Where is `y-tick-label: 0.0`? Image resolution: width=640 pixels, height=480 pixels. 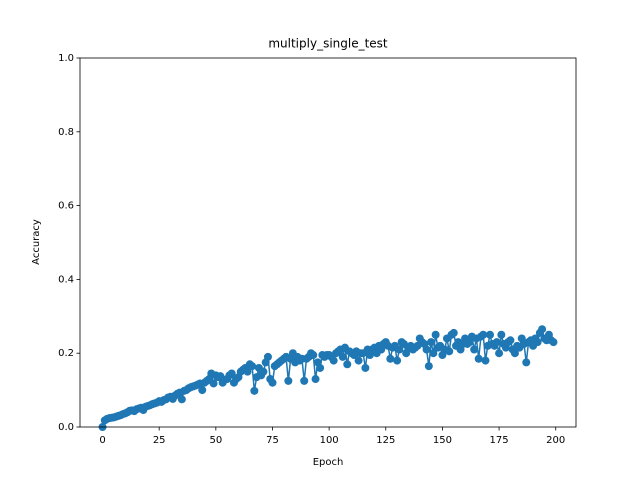
y-tick-label: 0.0 is located at coordinates (66, 427).